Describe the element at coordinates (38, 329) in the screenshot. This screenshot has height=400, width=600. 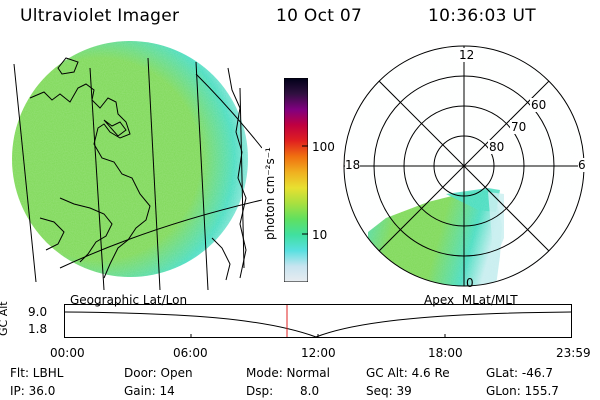
I see `altitude-tick-1-8: 1.8` at that location.